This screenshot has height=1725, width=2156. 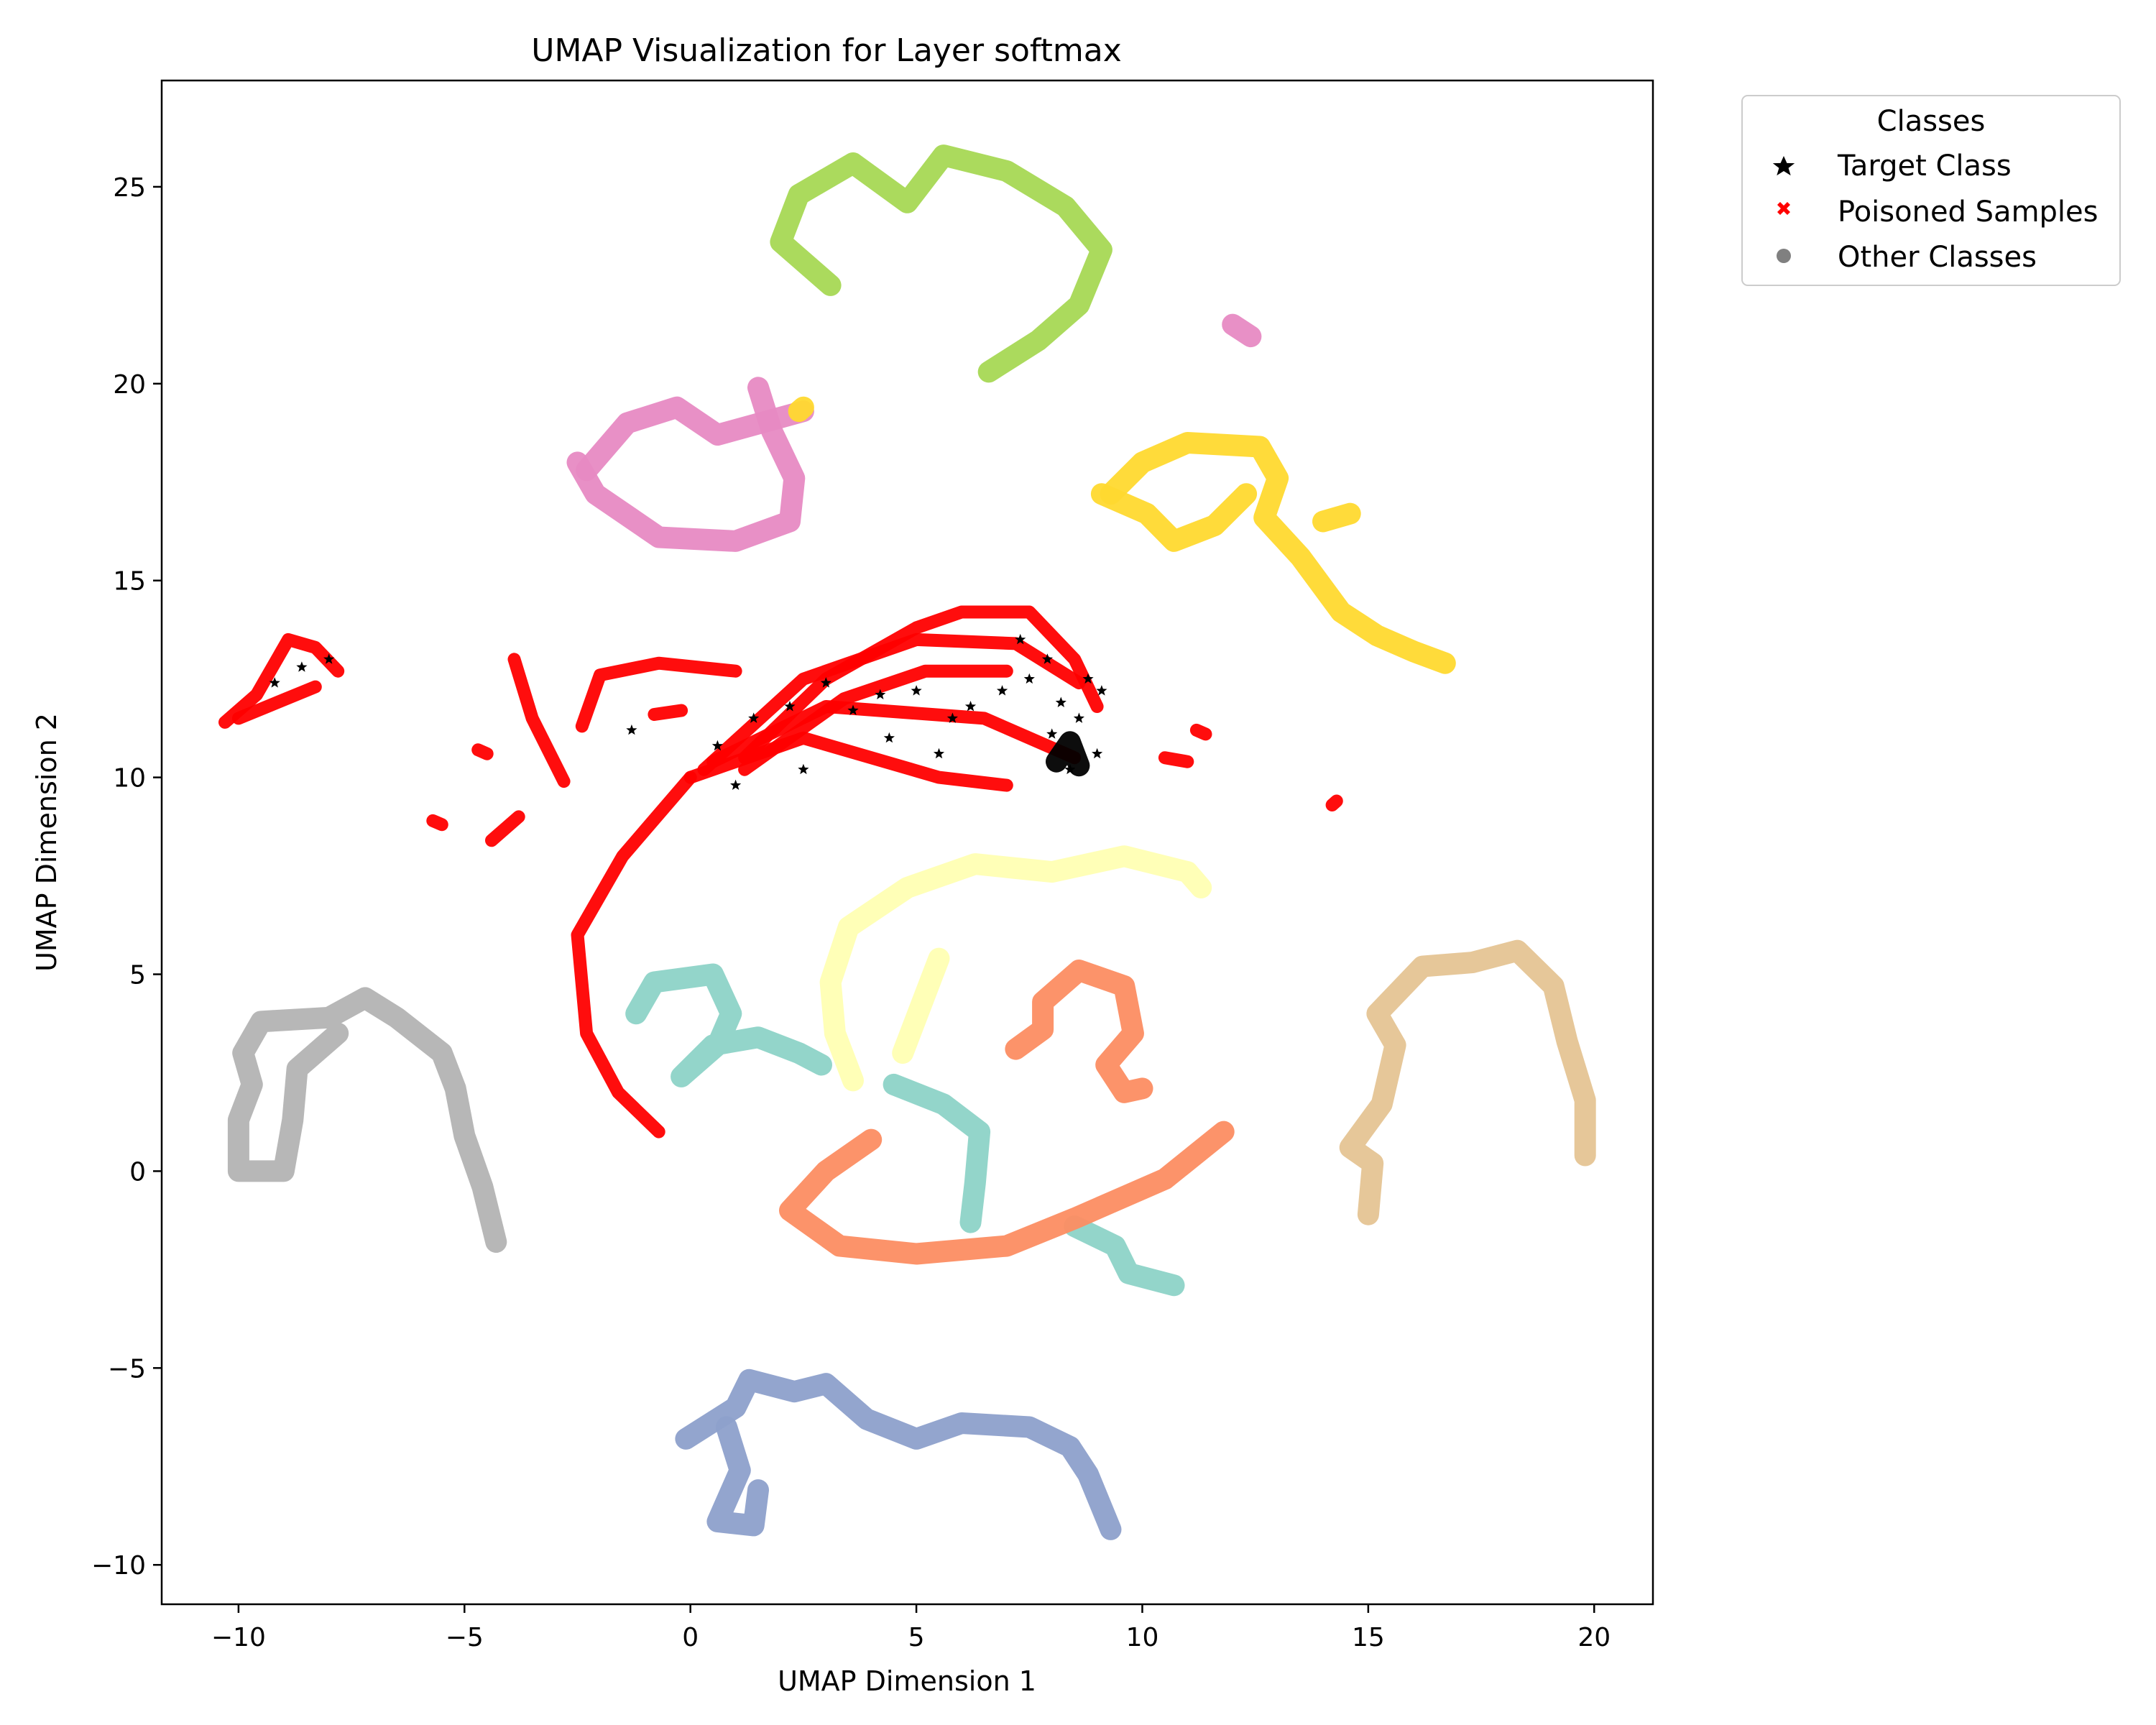 I want to click on x-tick-label-0: −10, so click(x=238, y=1637).